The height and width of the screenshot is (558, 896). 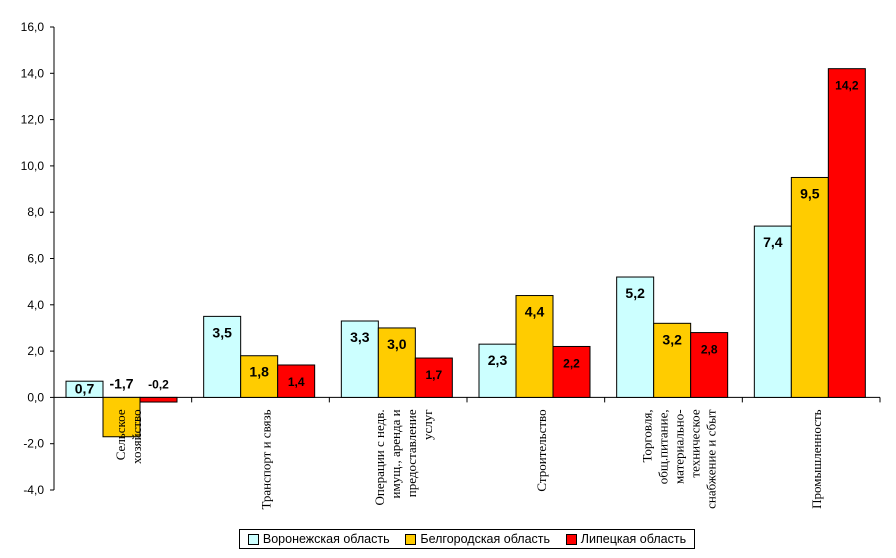 I want to click on data-label: 2,2, so click(x=571, y=363).